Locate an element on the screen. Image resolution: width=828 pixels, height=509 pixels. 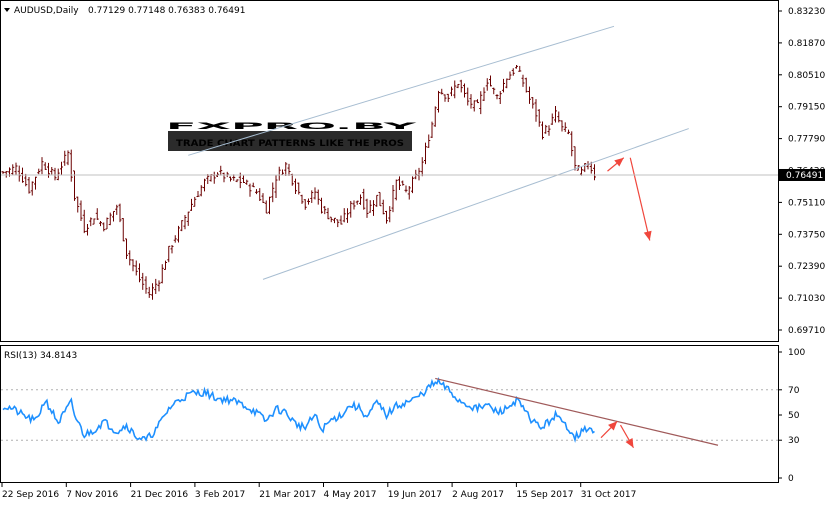
watermark-slogan-bar is located at coordinates (290, 141).